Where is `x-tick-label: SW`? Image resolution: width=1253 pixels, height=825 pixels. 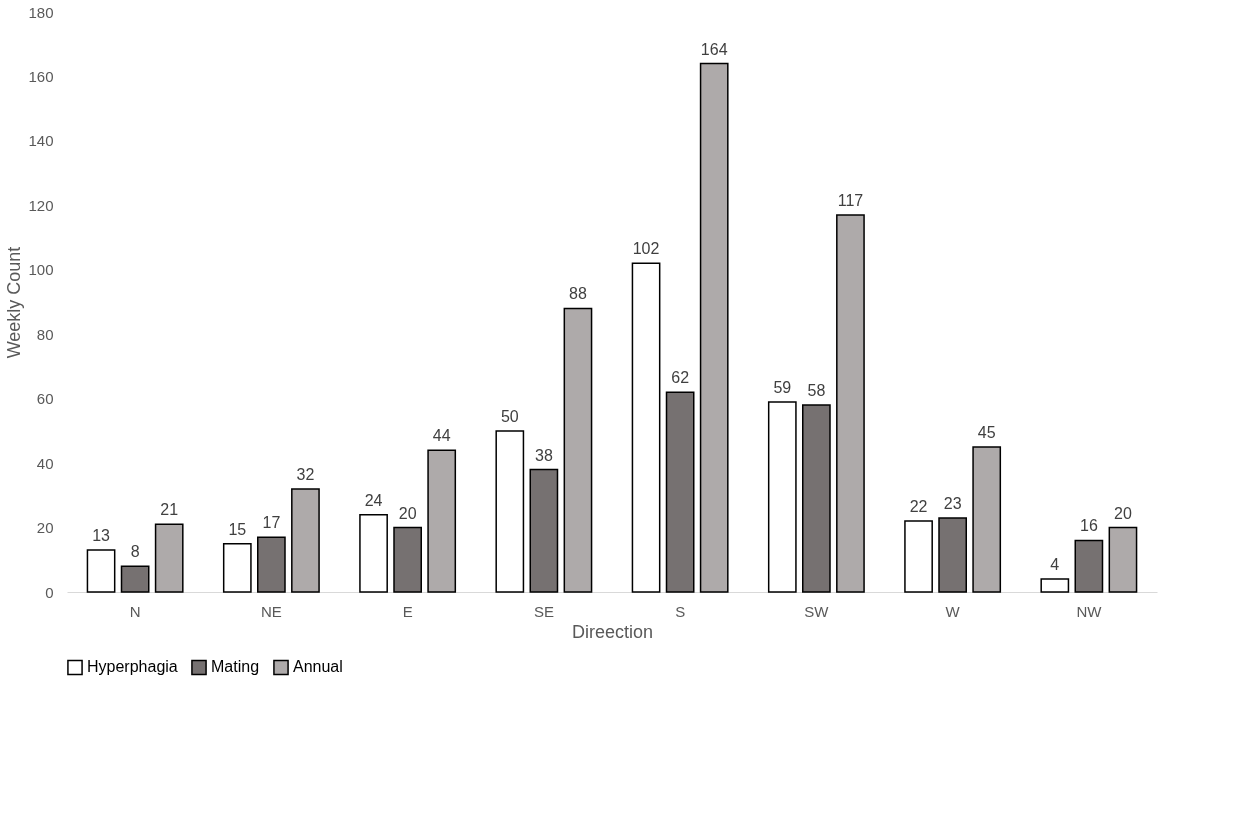
x-tick-label: SW is located at coordinates (817, 611).